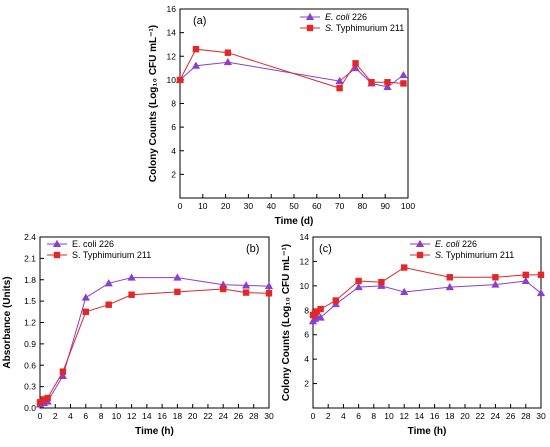  What do you see at coordinates (271, 206) in the screenshot?
I see `x-tick-label: 40` at bounding box center [271, 206].